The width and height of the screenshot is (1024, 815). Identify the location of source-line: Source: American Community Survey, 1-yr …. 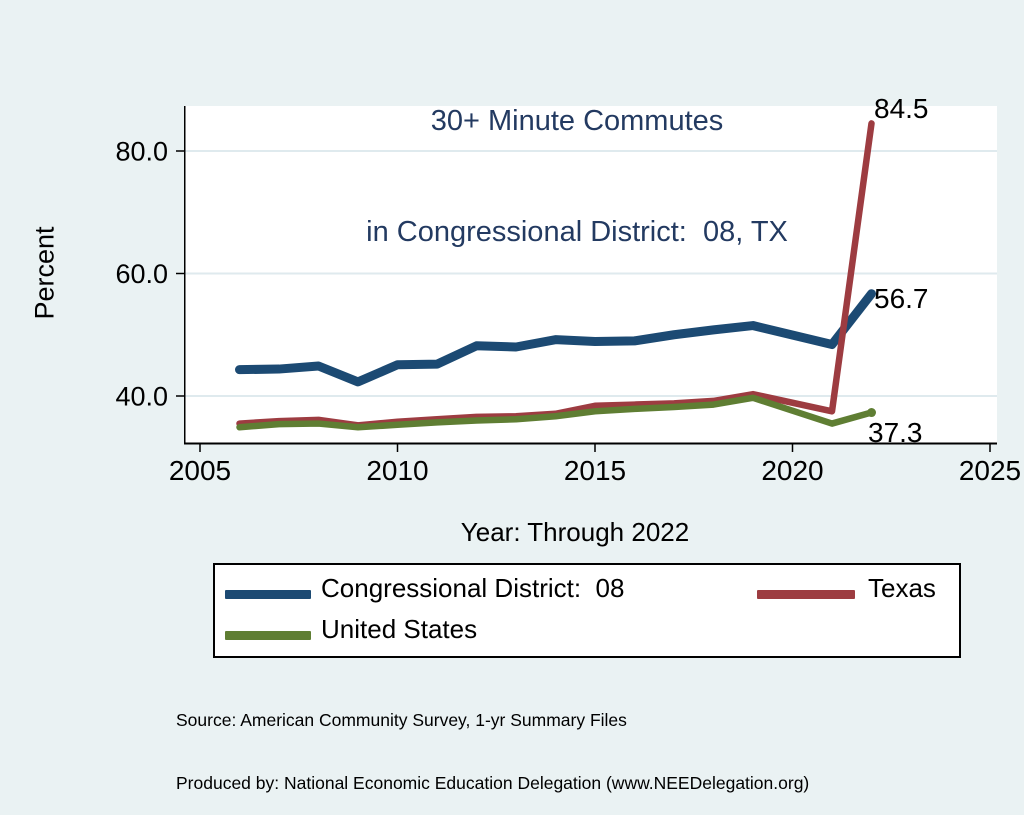
(401, 720).